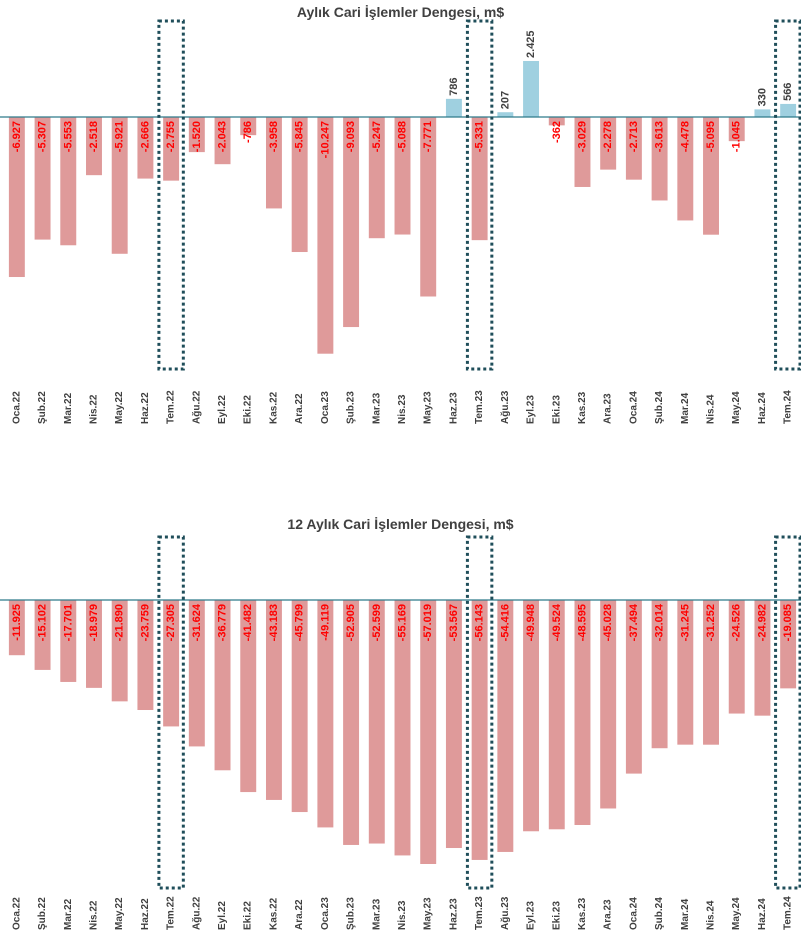  What do you see at coordinates (376, 914) in the screenshot?
I see `category-label-Mar.23: Mar.23` at bounding box center [376, 914].